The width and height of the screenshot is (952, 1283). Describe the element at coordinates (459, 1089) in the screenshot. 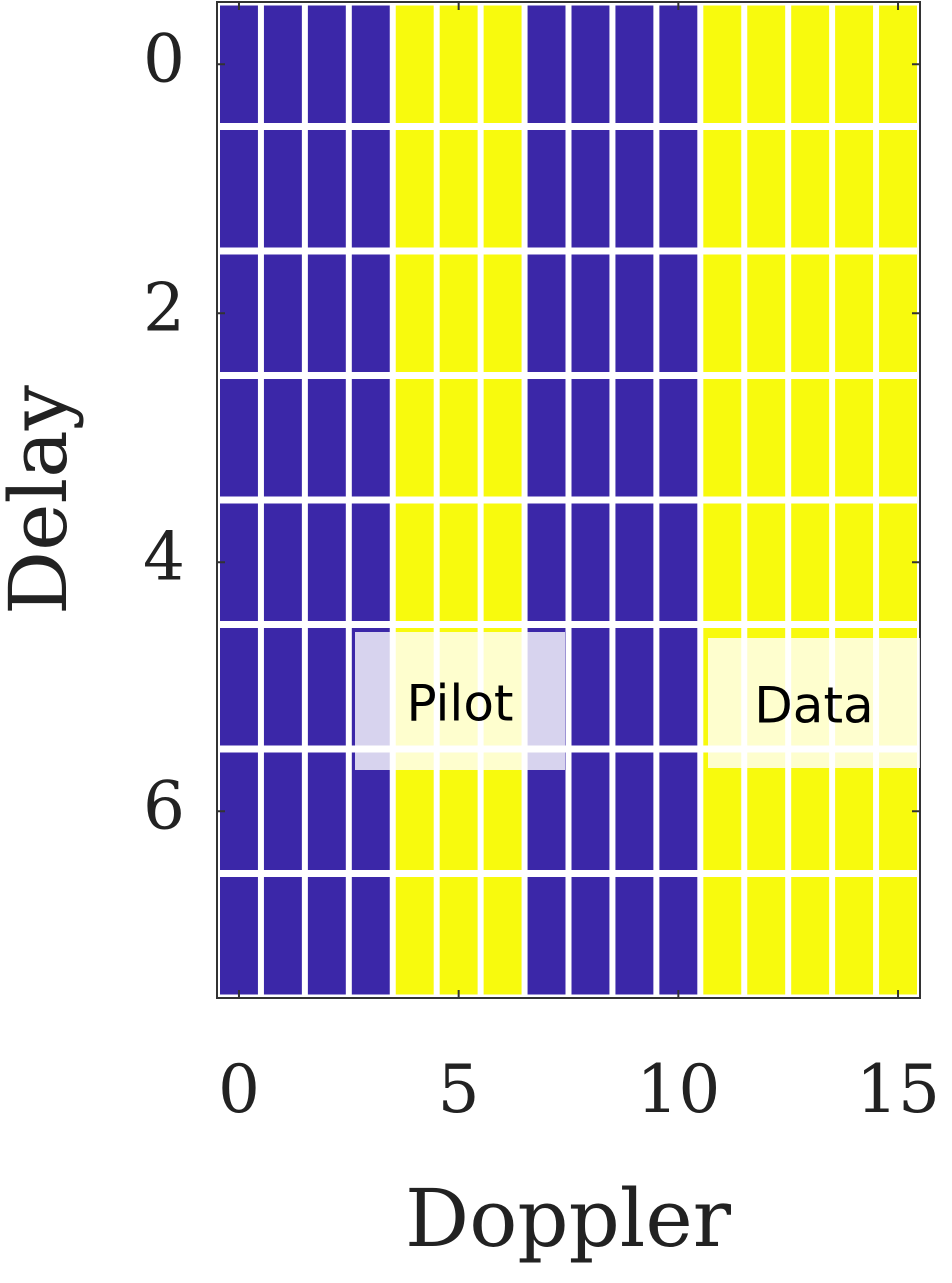

I see `x-tick-label: 5` at that location.